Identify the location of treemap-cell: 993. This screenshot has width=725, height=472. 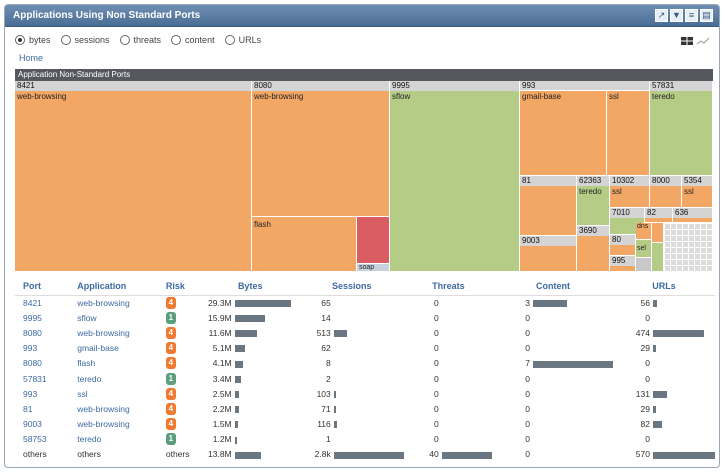
(585, 86).